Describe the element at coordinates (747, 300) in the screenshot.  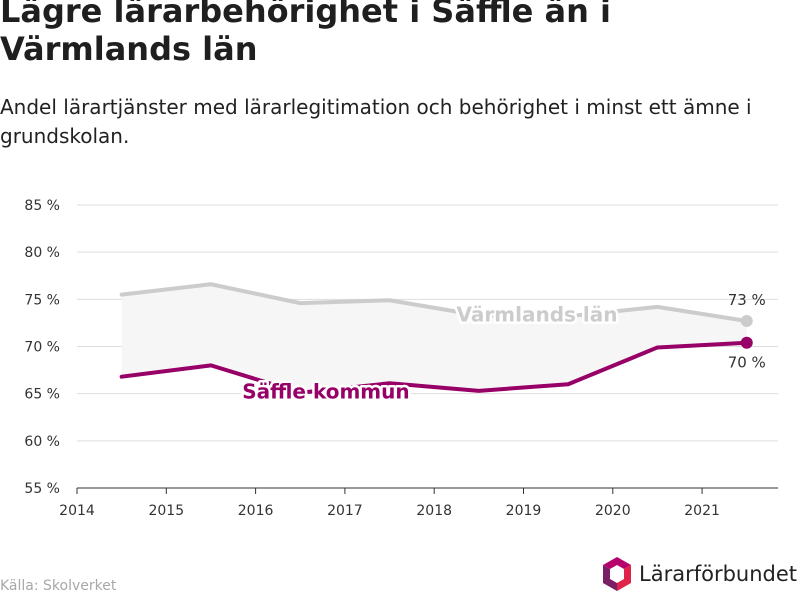
I see `end-value-label-varmlands-lan: 73 %` at that location.